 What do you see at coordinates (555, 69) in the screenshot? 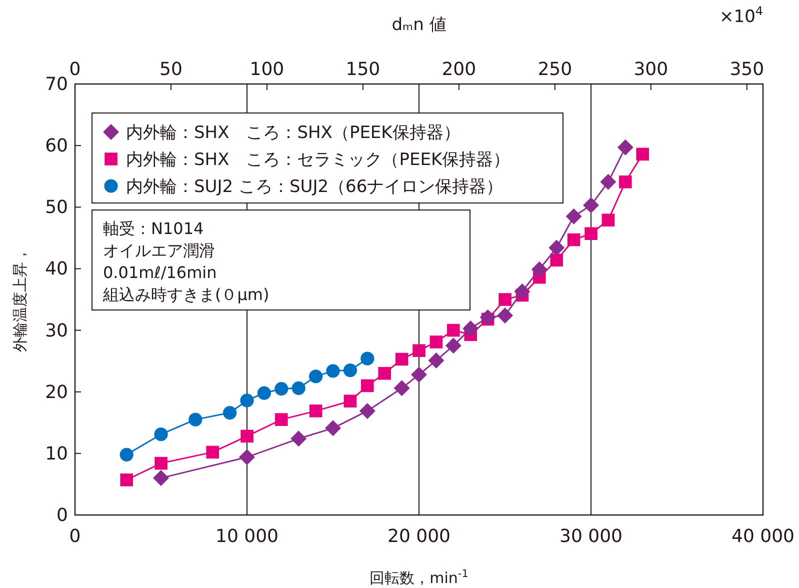
I see `x2-tick-label: 250` at bounding box center [555, 69].